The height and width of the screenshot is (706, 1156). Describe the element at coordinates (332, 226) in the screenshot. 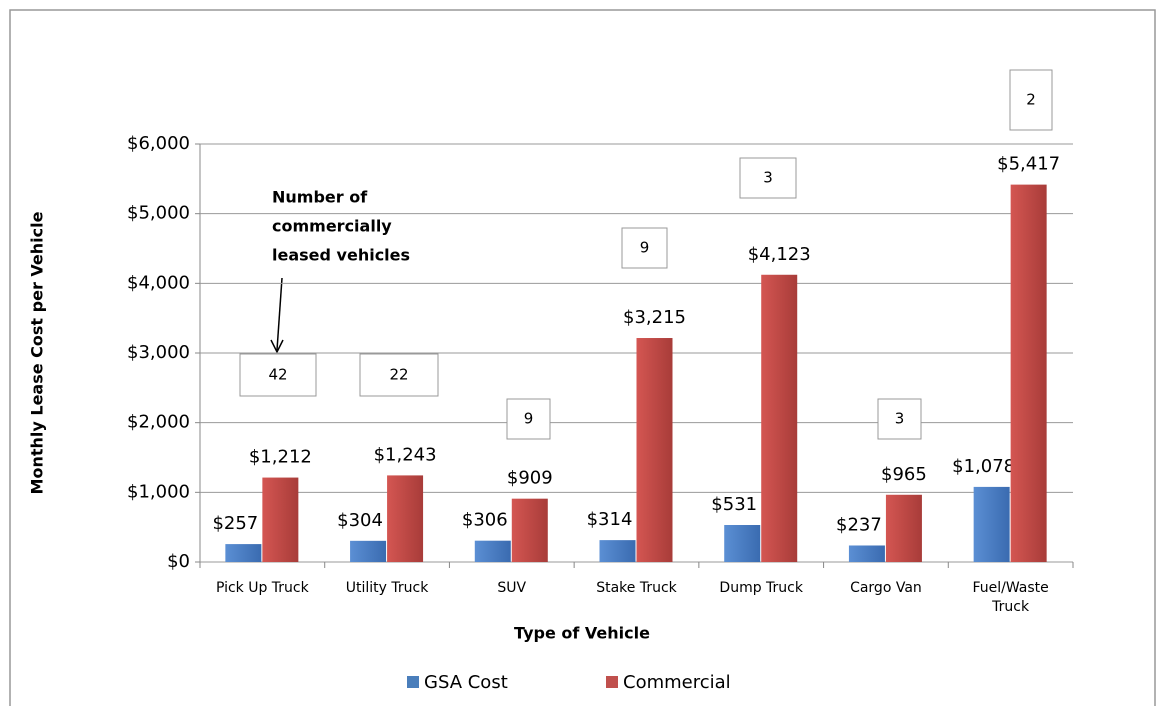

I see `annotation: commercially` at that location.